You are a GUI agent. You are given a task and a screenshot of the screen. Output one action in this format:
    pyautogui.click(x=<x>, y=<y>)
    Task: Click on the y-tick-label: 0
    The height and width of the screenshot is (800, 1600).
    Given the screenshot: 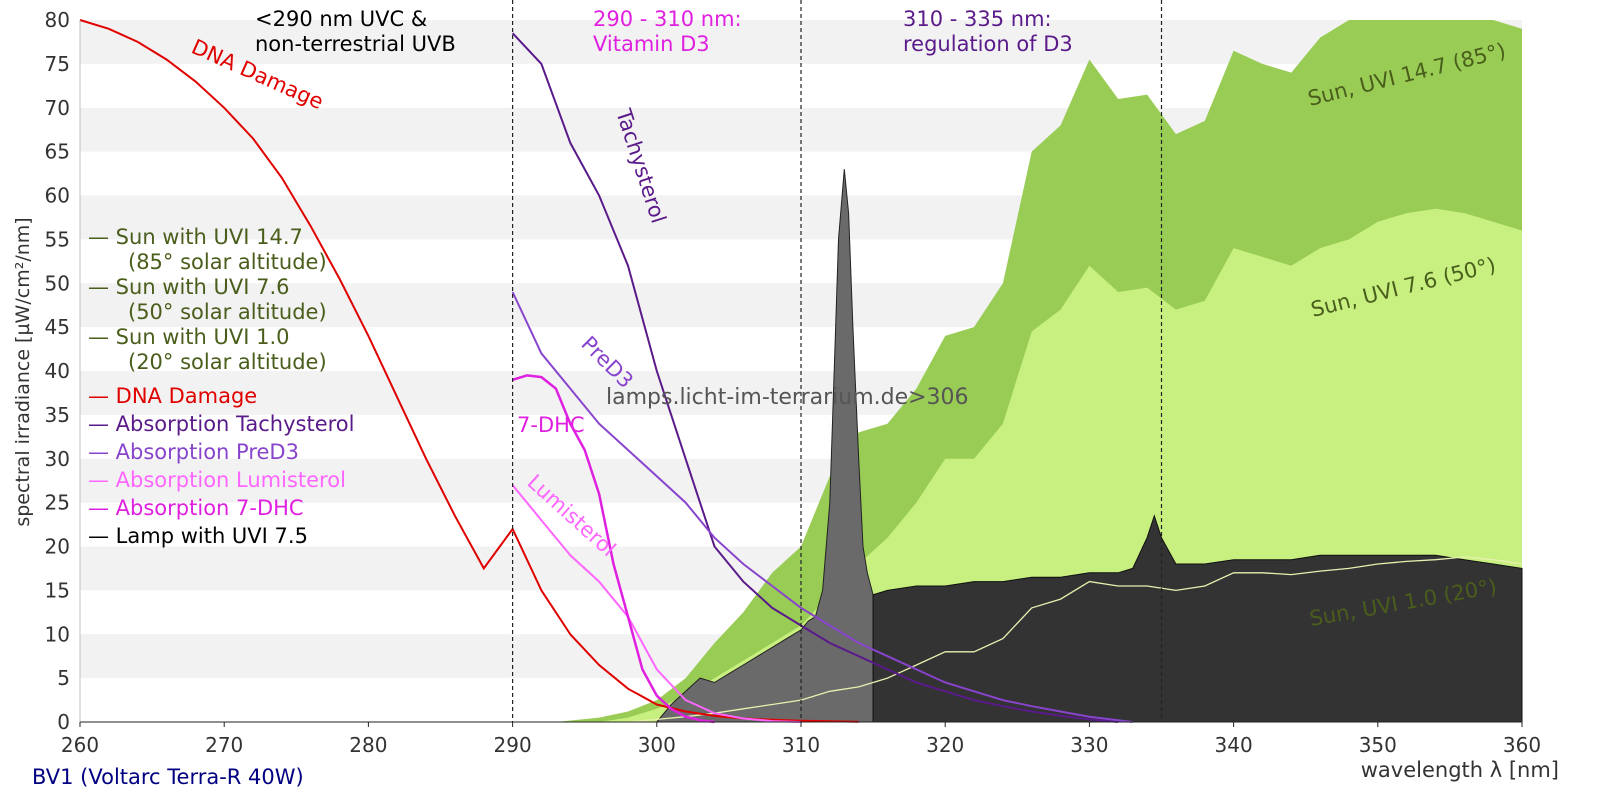 What is the action you would take?
    pyautogui.click(x=63, y=722)
    